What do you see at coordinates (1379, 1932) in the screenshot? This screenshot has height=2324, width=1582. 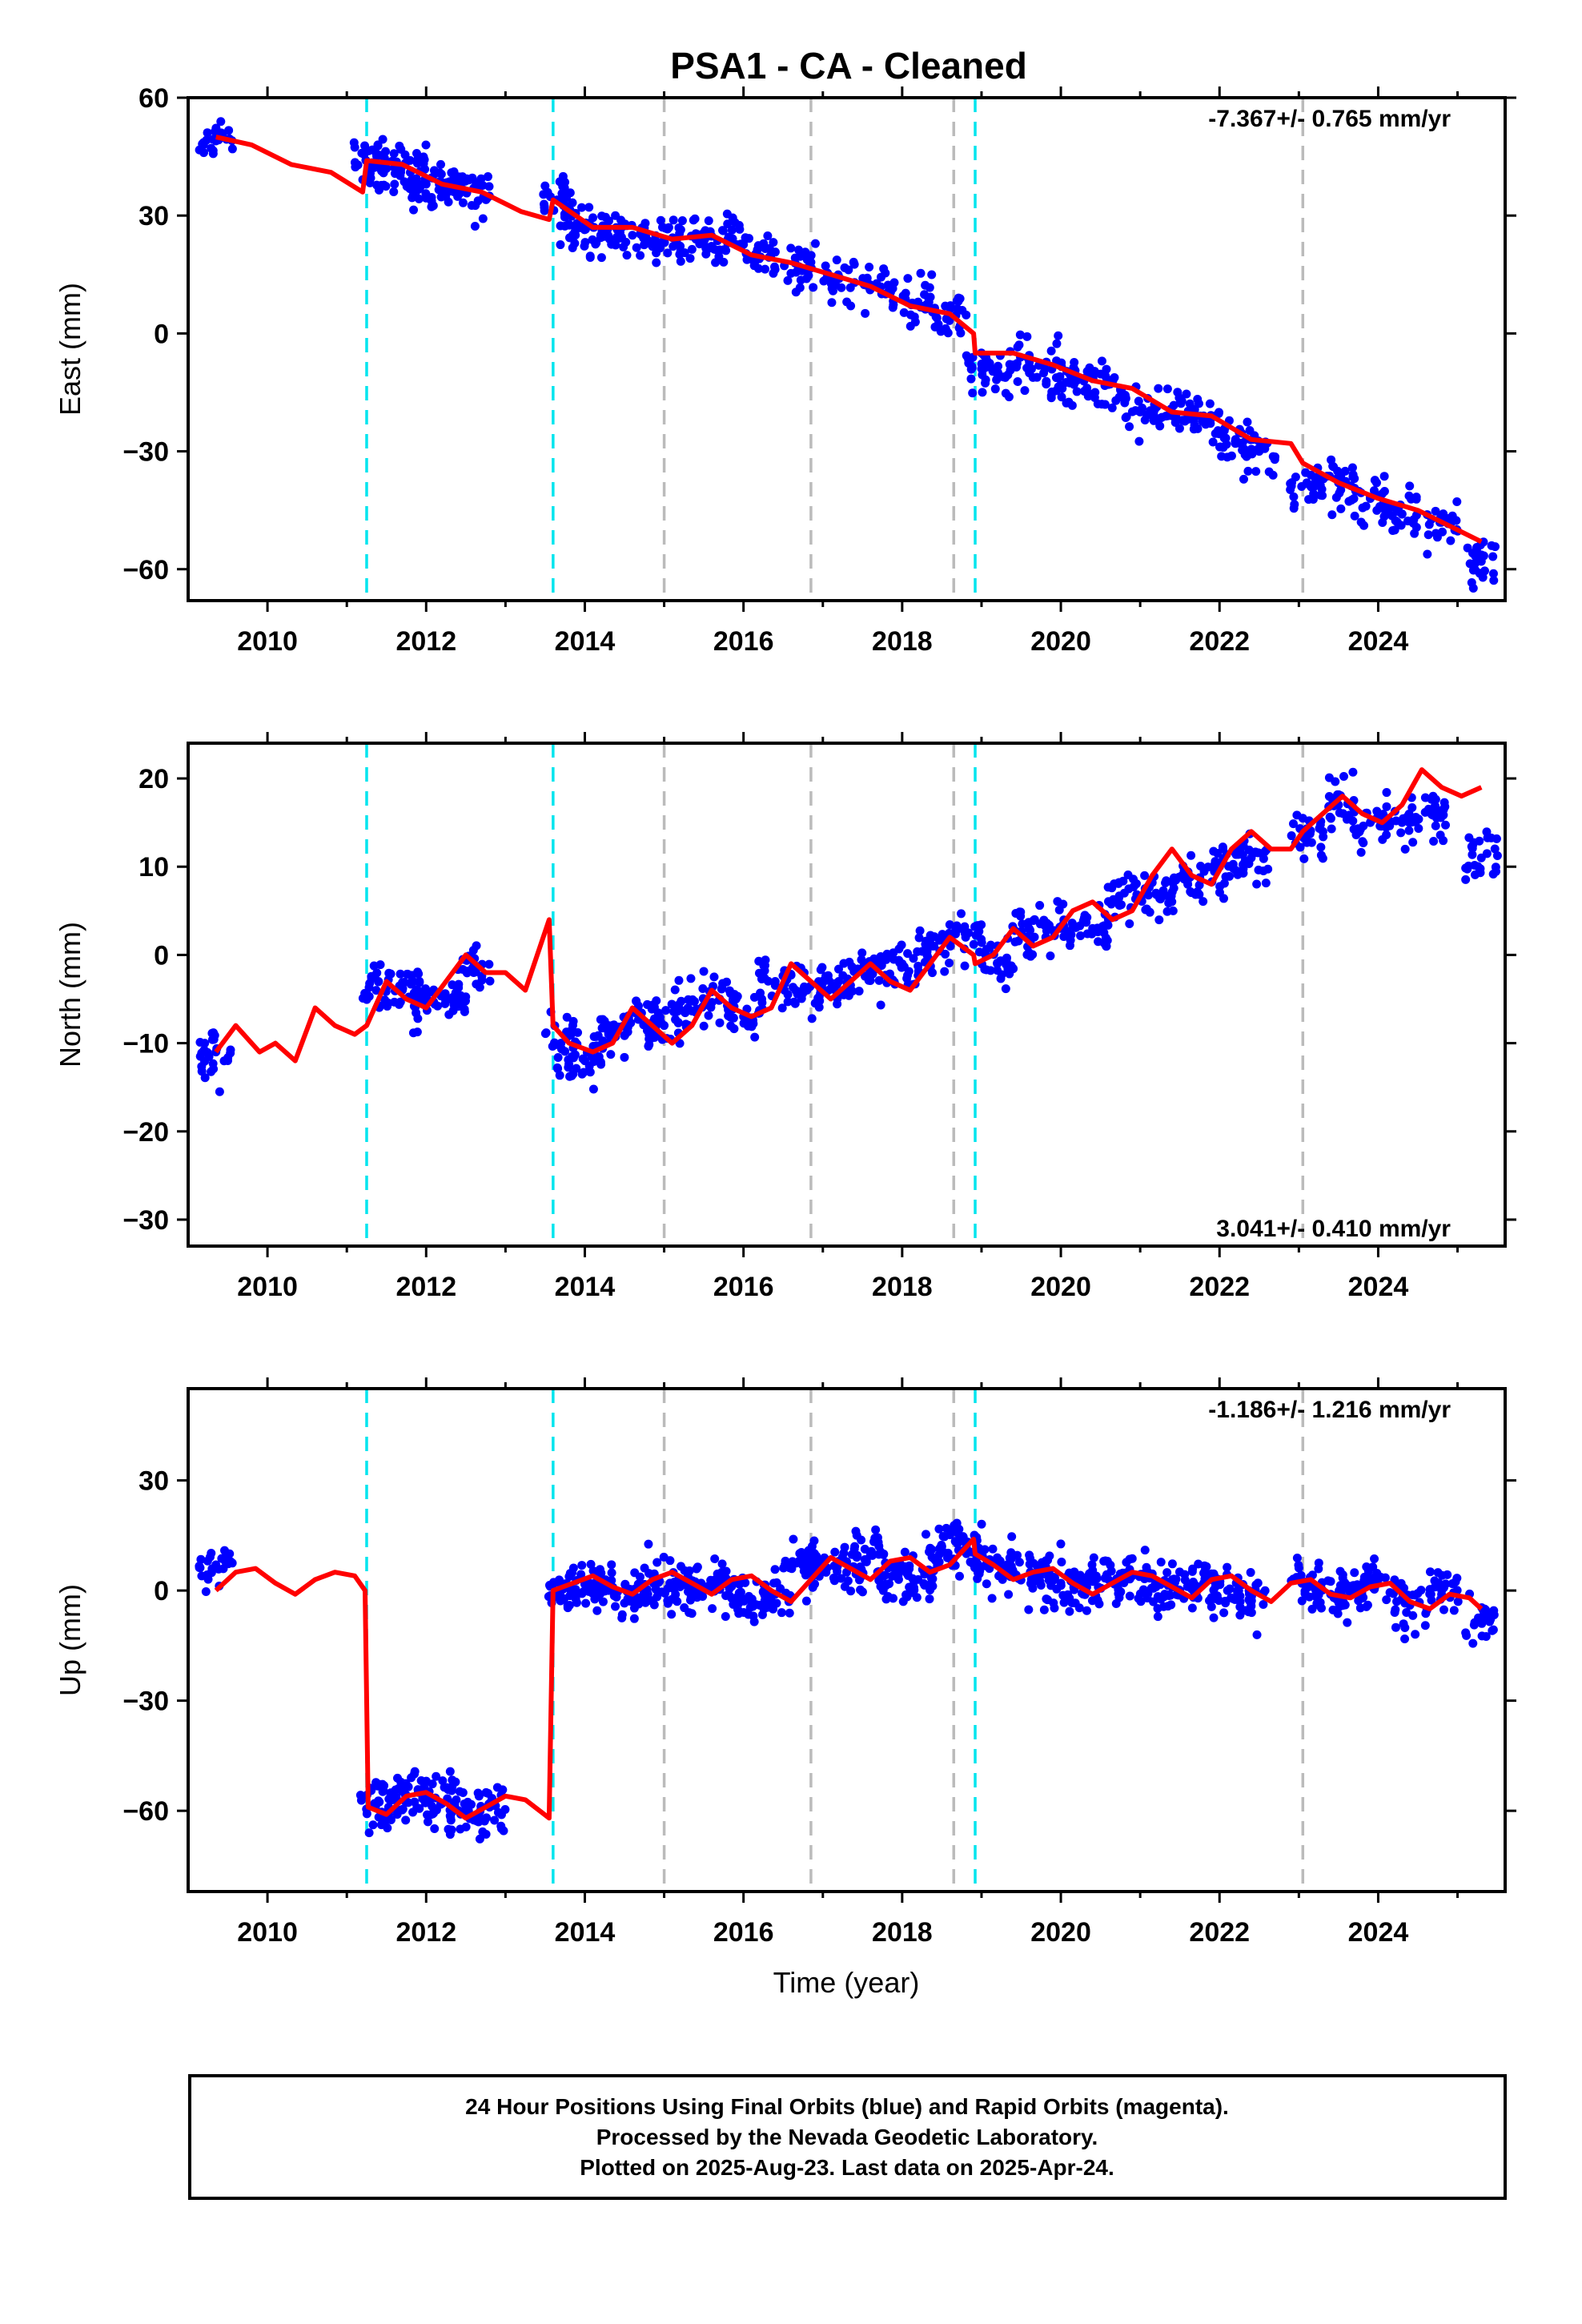 I see `x-tick-label: 2024` at bounding box center [1379, 1932].